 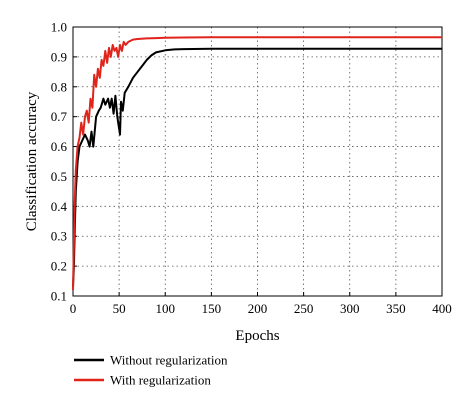 I want to click on x-tick-label: 200, so click(x=258, y=308).